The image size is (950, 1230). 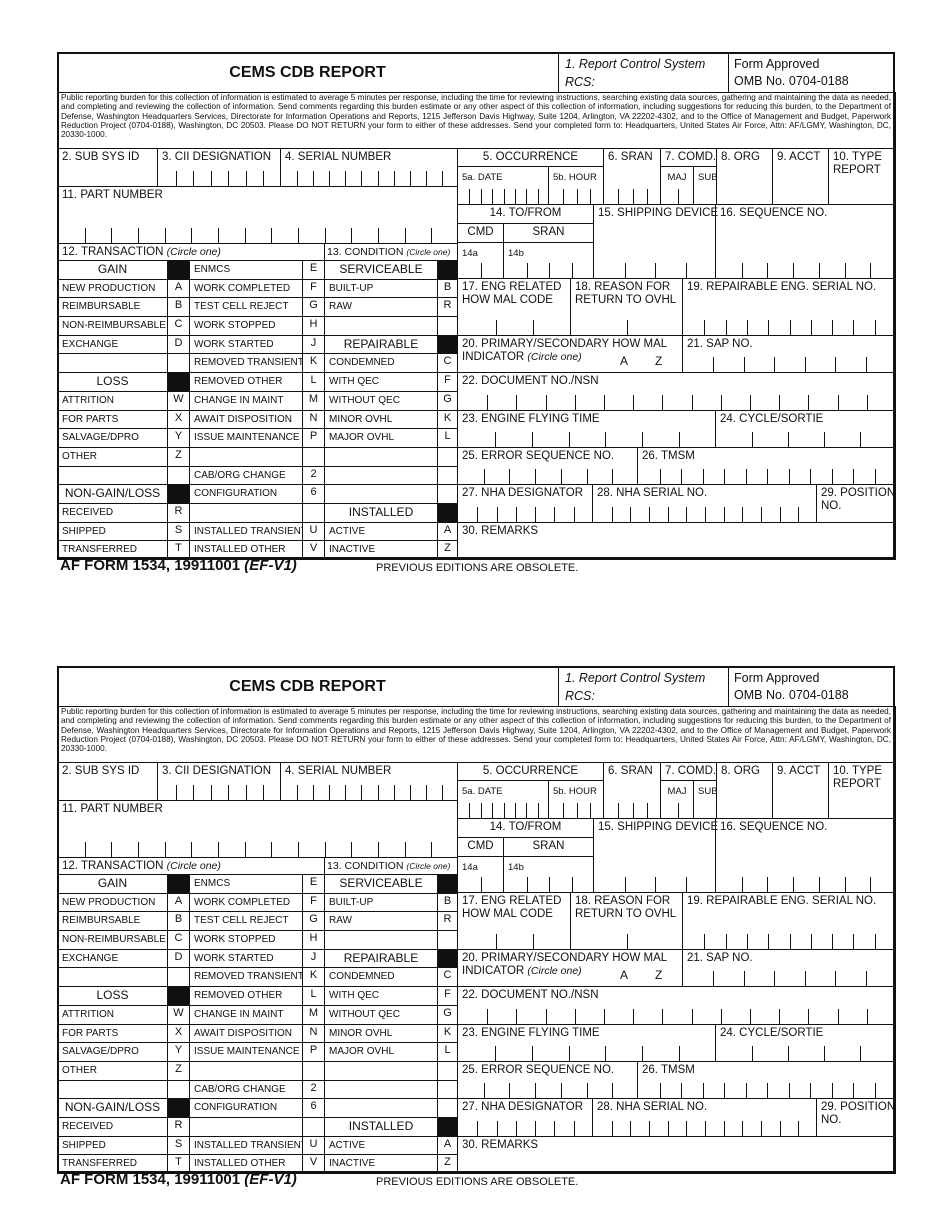 I want to click on code-option: X, so click(x=178, y=419).